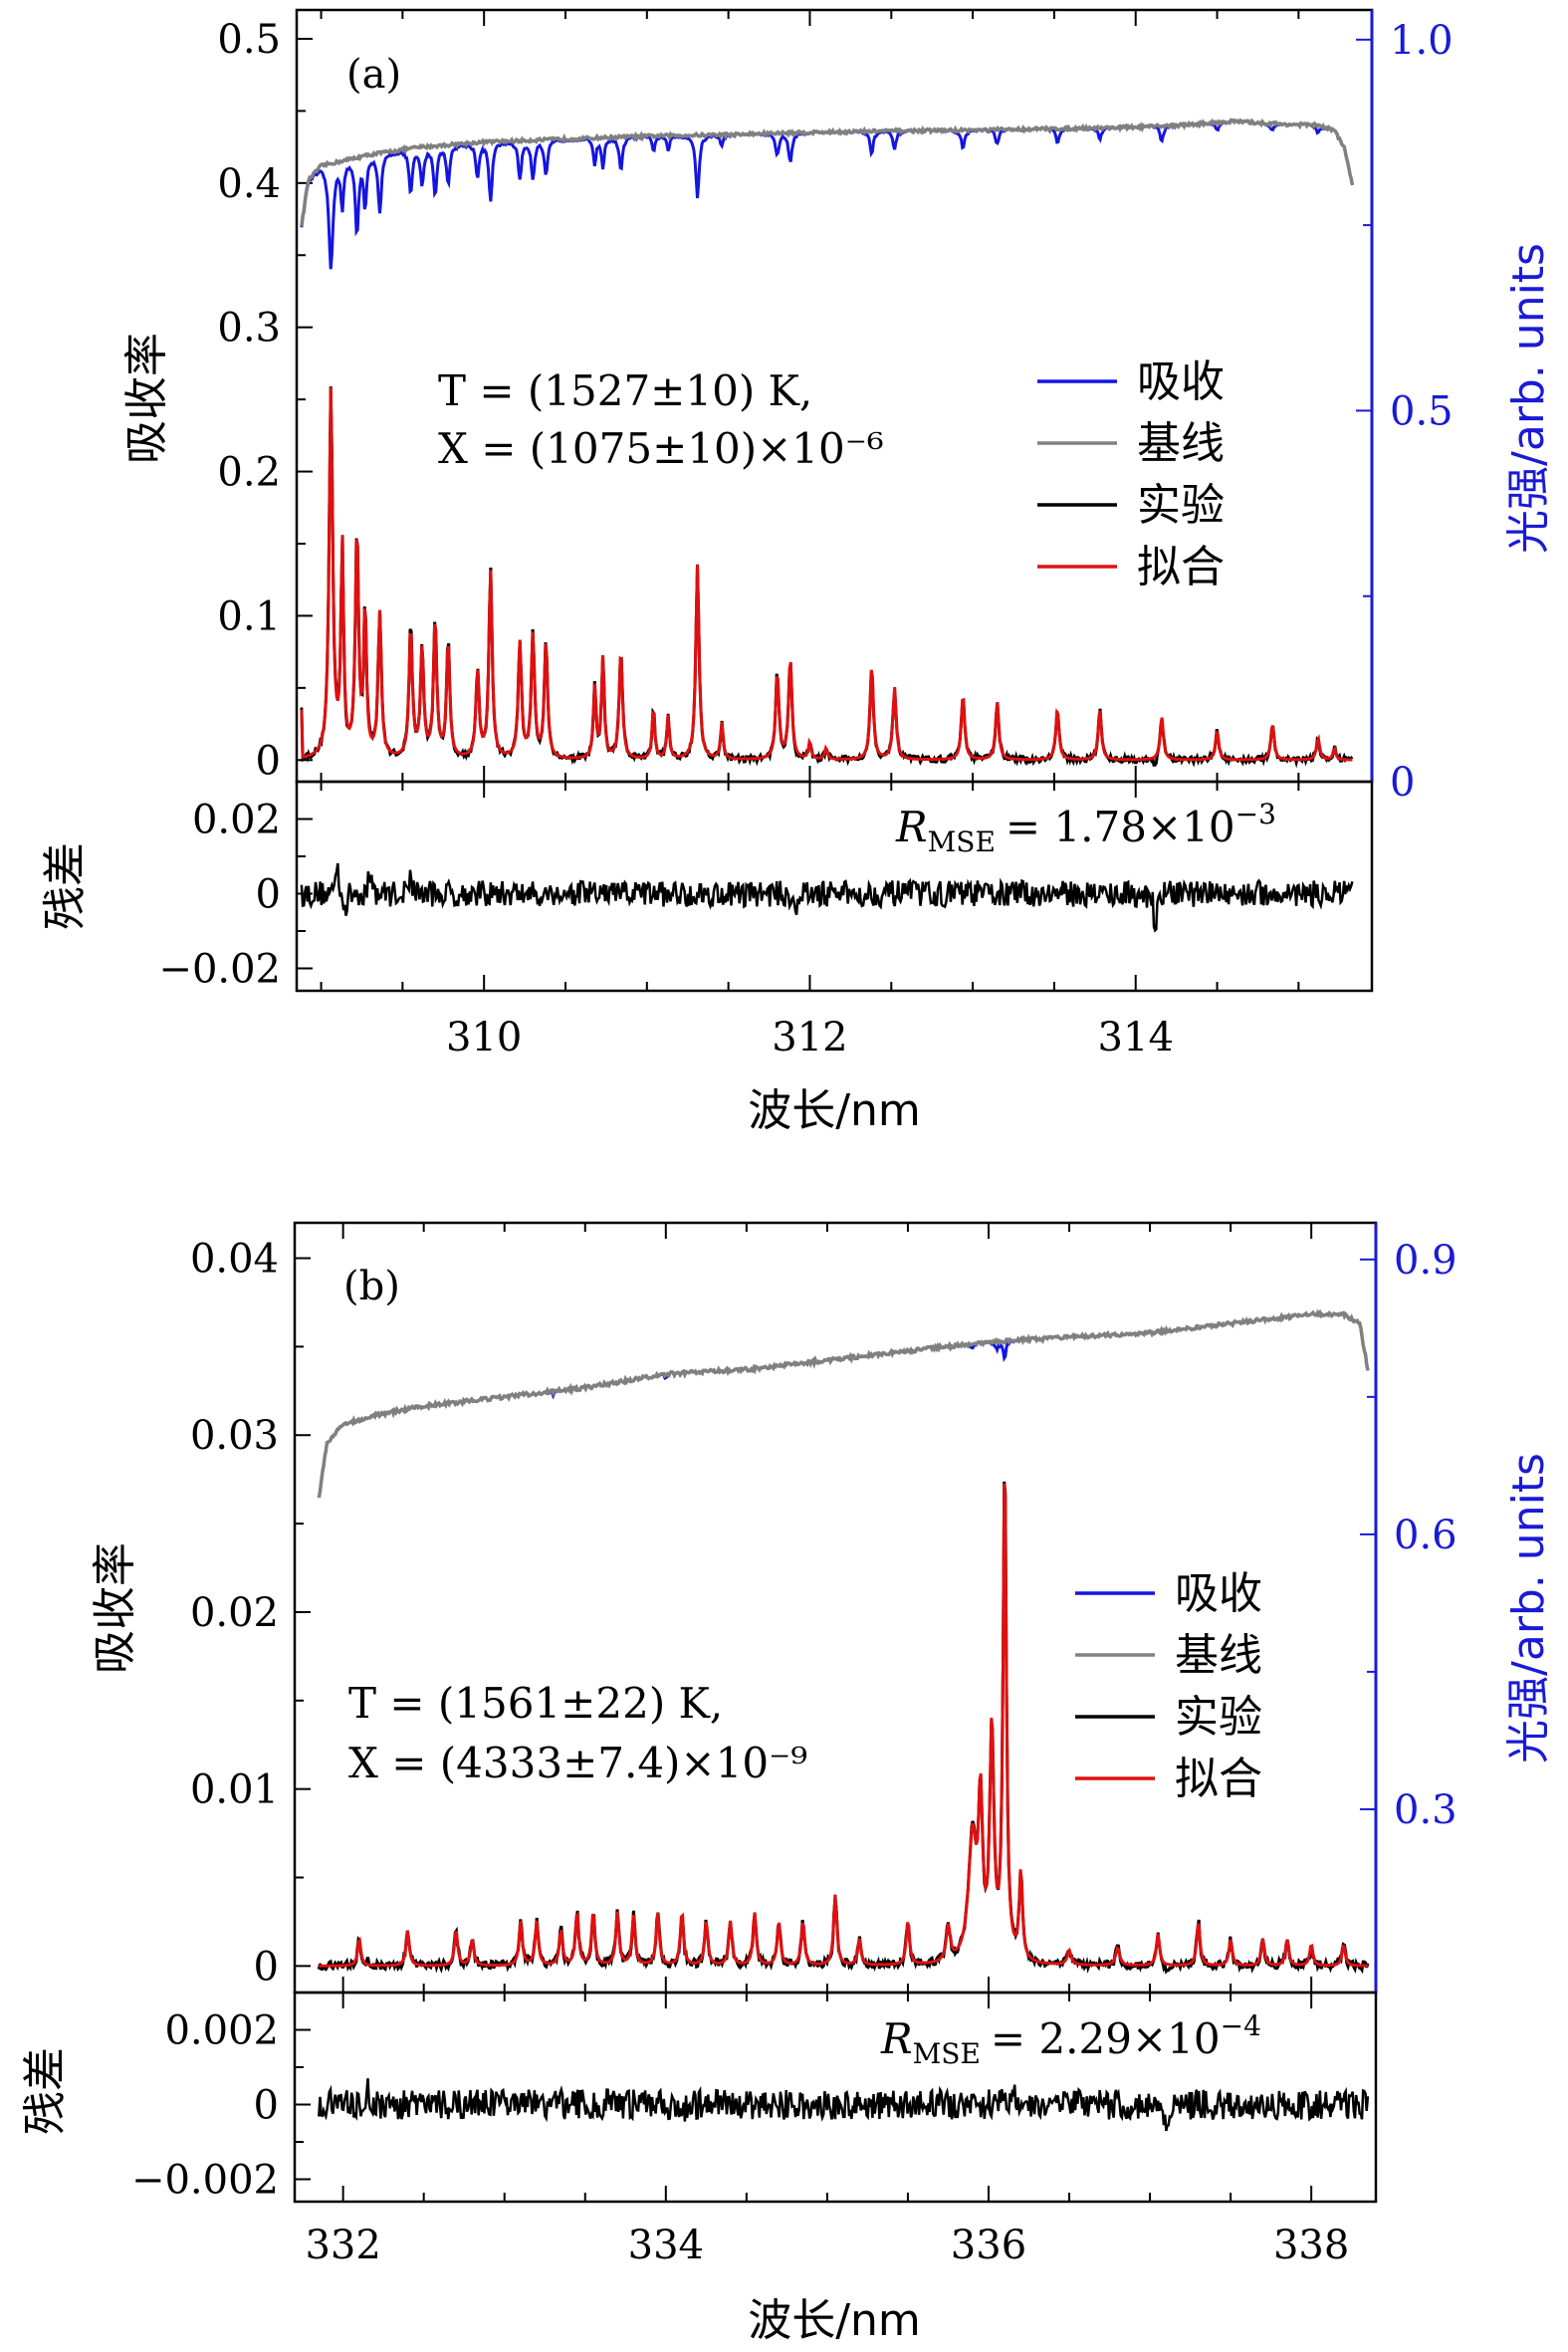  I want to click on residual-y-tick-label: −0.002, so click(205, 2181).